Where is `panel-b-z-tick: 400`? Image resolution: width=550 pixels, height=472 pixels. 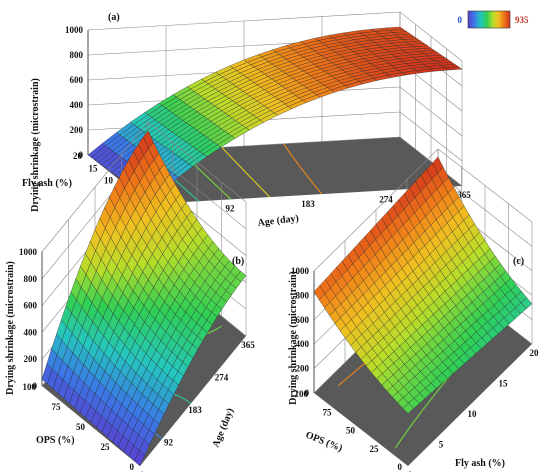
panel-b-z-tick: 400 is located at coordinates (31, 332).